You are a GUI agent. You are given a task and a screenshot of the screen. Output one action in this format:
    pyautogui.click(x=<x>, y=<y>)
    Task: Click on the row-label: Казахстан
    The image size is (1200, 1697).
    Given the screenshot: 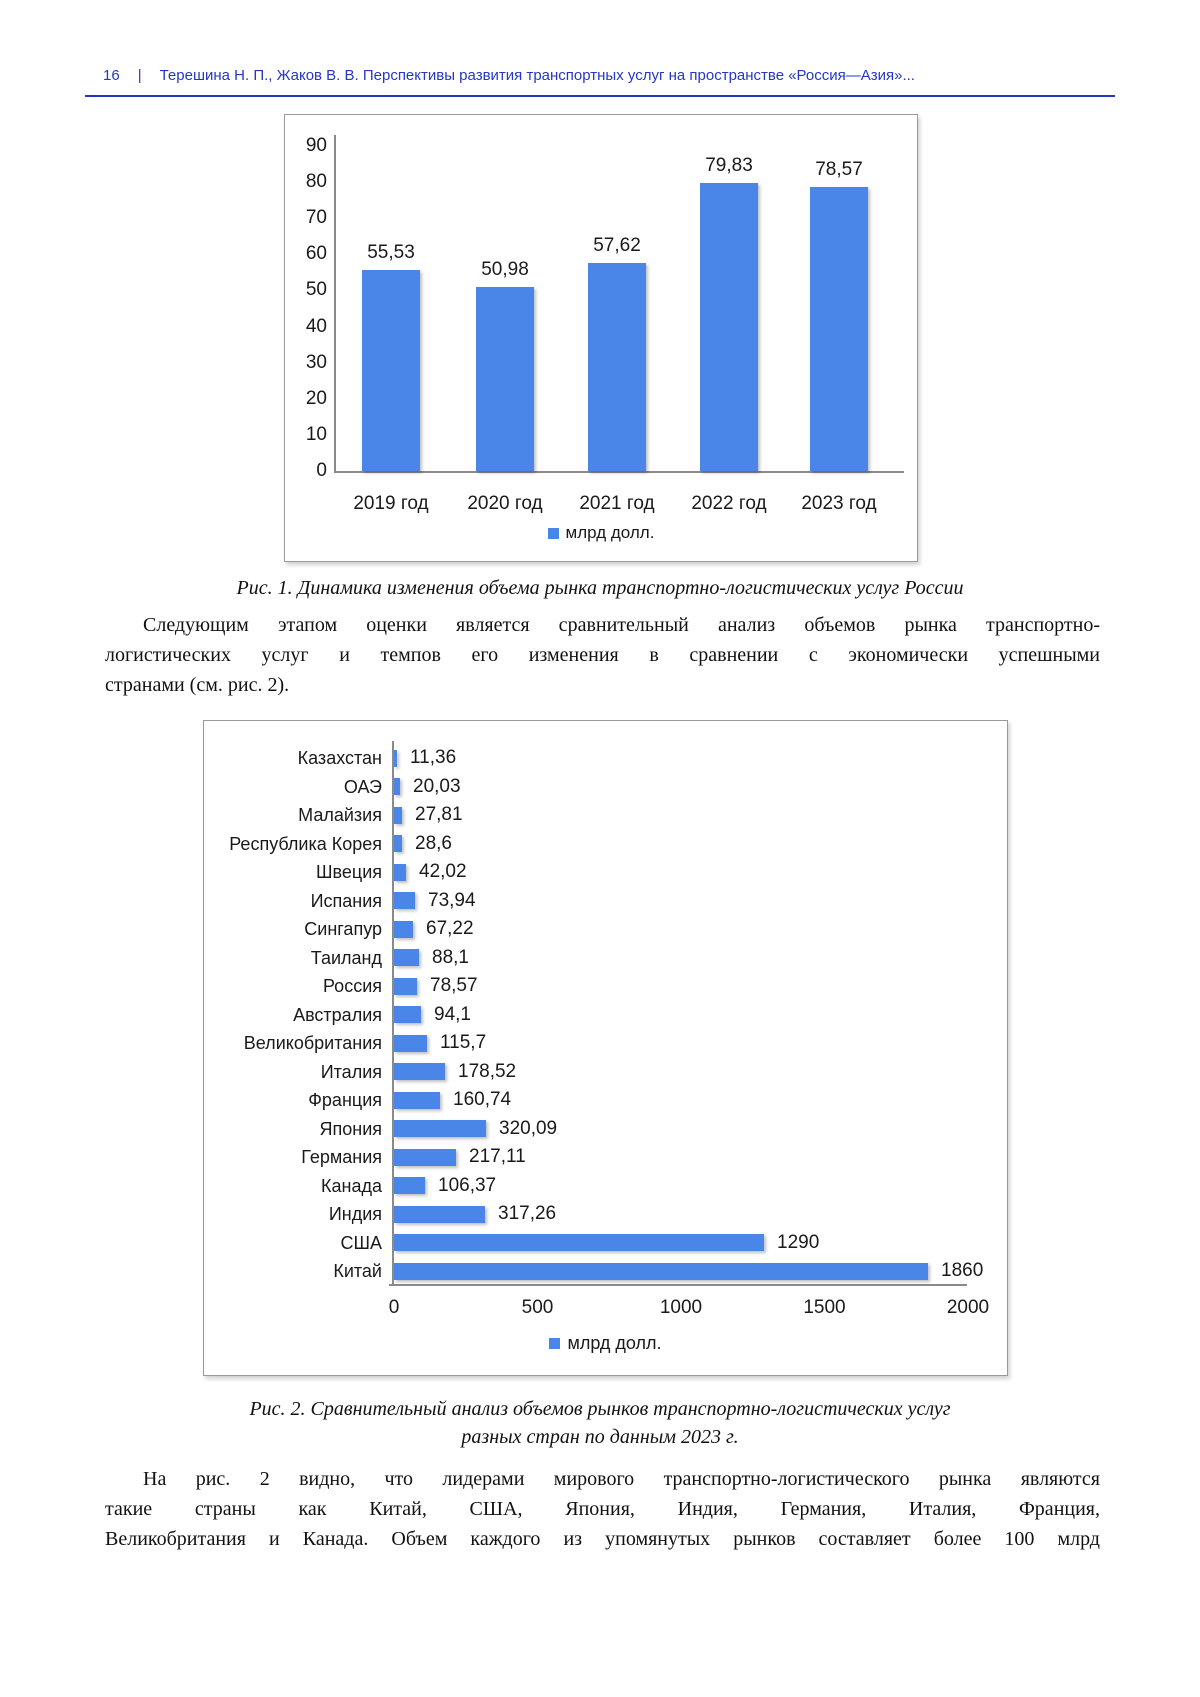 What is the action you would take?
    pyautogui.click(x=339, y=758)
    